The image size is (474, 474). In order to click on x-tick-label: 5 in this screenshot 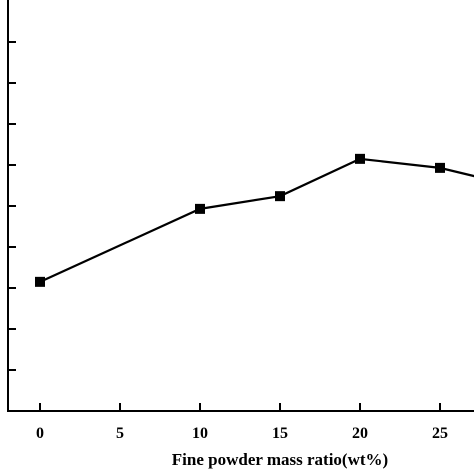, I will do `click(120, 433)`.